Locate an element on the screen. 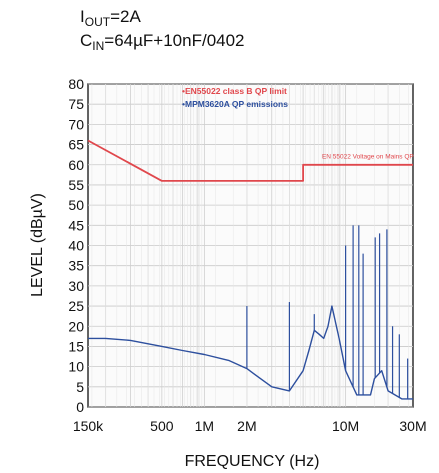  y-tick-label: 70 is located at coordinates (76, 124).